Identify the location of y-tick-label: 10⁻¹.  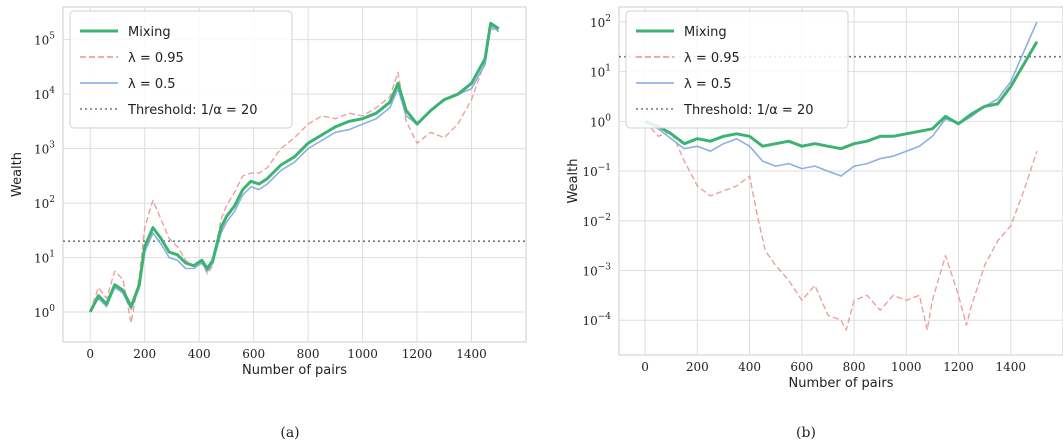
(596, 171).